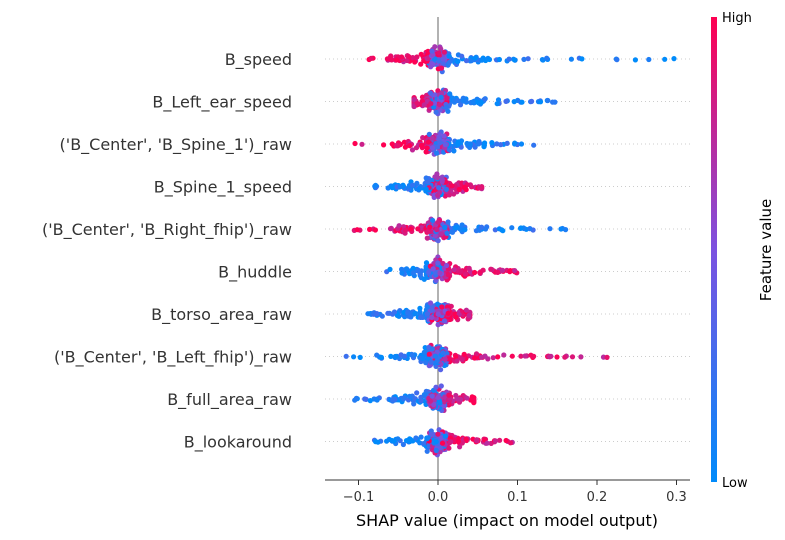 The image size is (785, 540). What do you see at coordinates (221, 315) in the screenshot?
I see `feature-label: B_torso_area_raw` at bounding box center [221, 315].